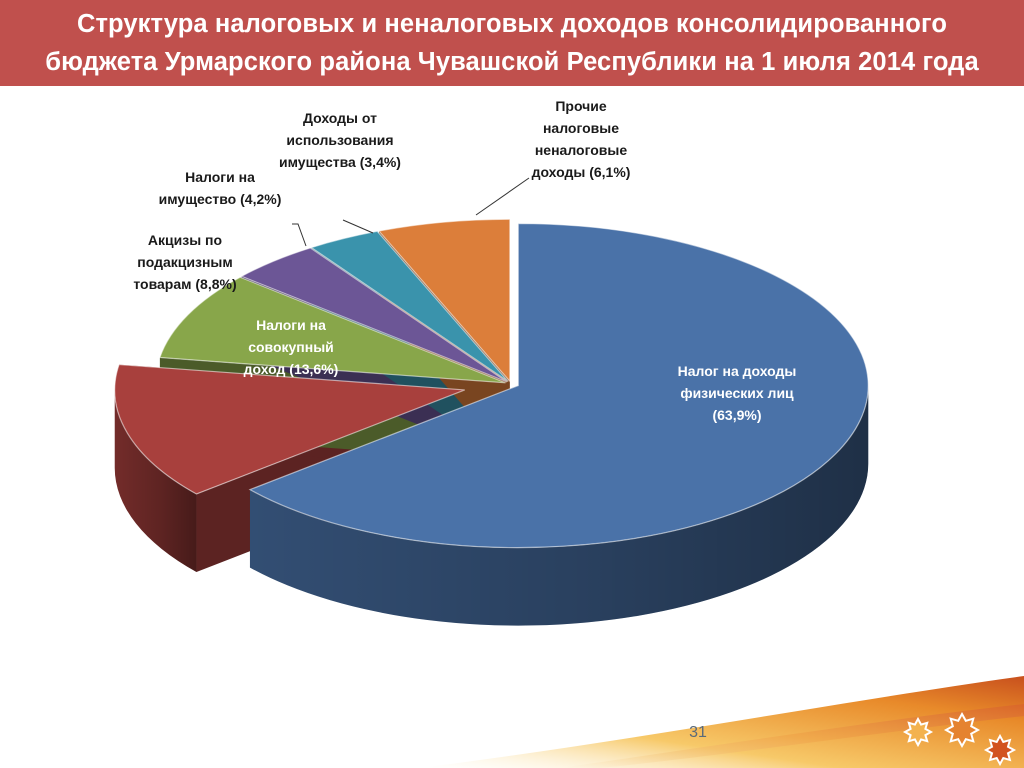  I want to click on slice-label-6-line-4: доходы (6,1%), so click(581, 172).